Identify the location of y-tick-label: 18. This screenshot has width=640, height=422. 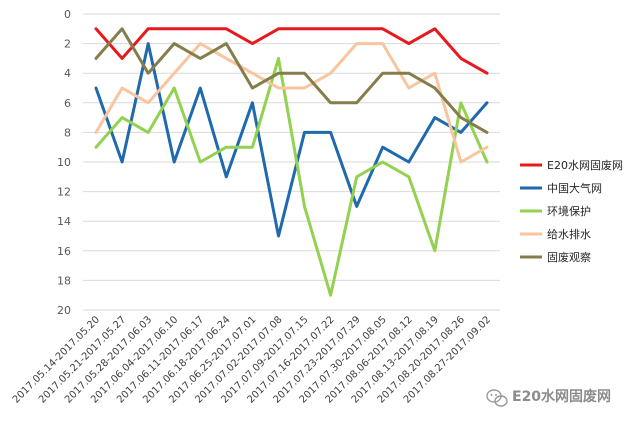
(64, 280).